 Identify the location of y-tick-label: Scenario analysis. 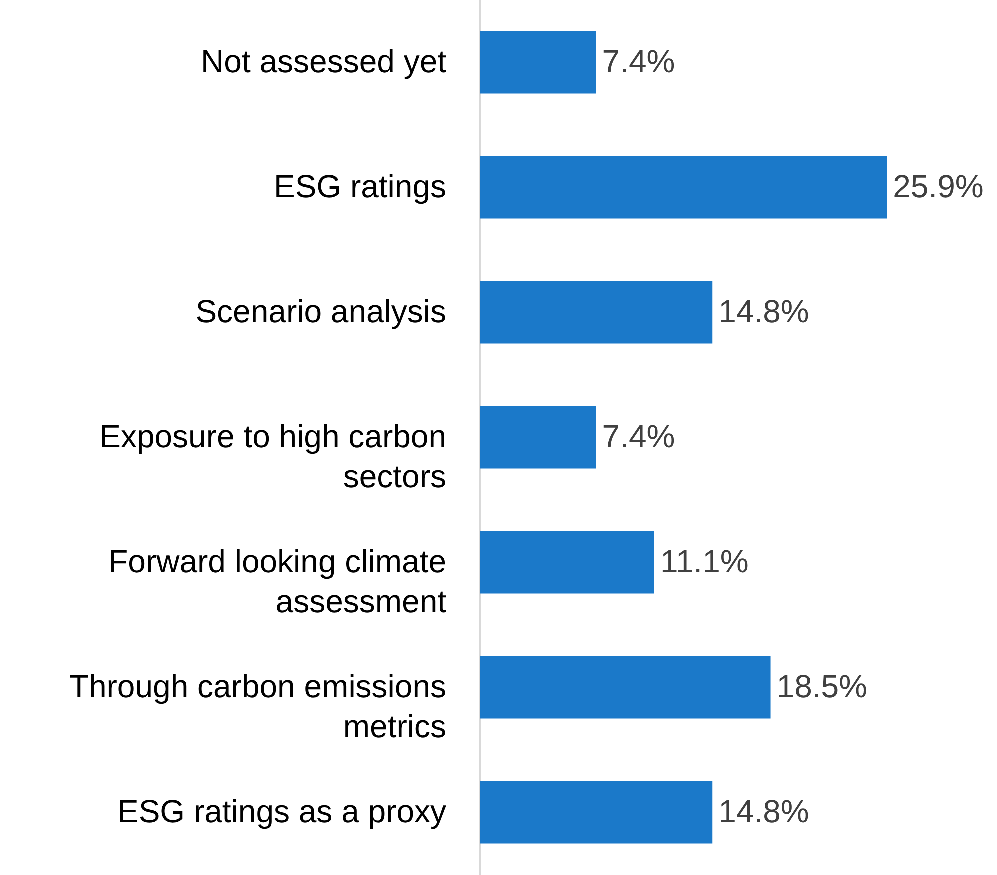
(321, 312).